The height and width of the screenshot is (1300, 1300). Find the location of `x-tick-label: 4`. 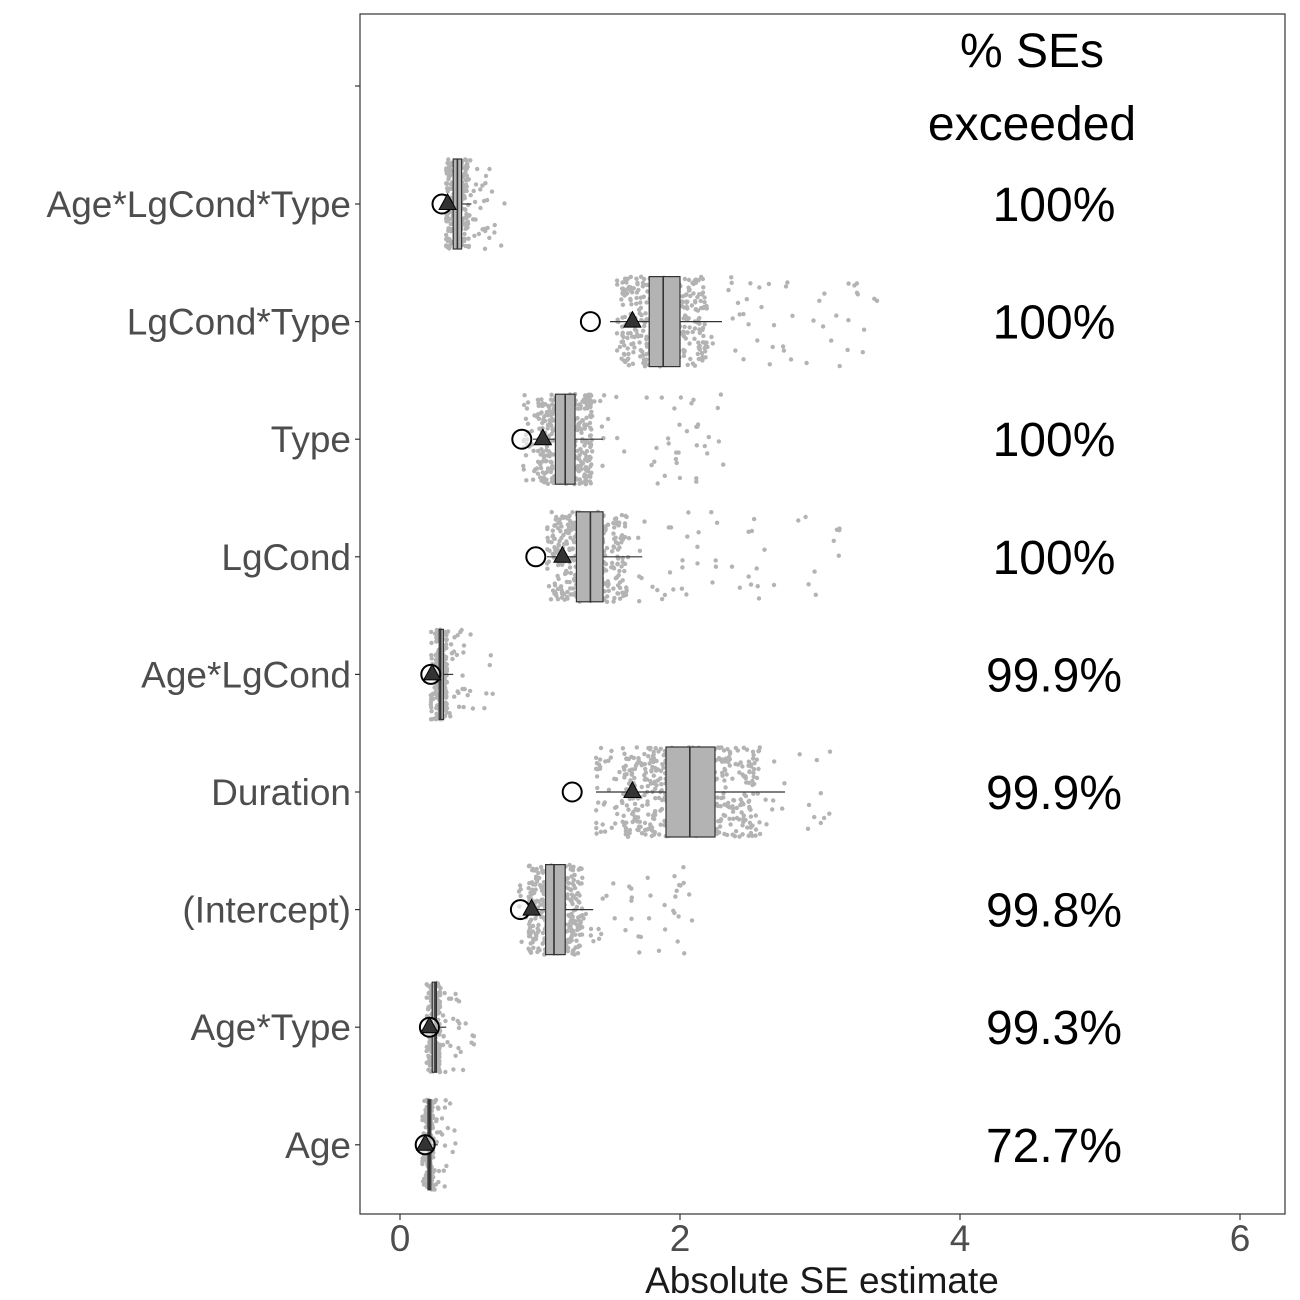

x-tick-label: 4 is located at coordinates (960, 1238).